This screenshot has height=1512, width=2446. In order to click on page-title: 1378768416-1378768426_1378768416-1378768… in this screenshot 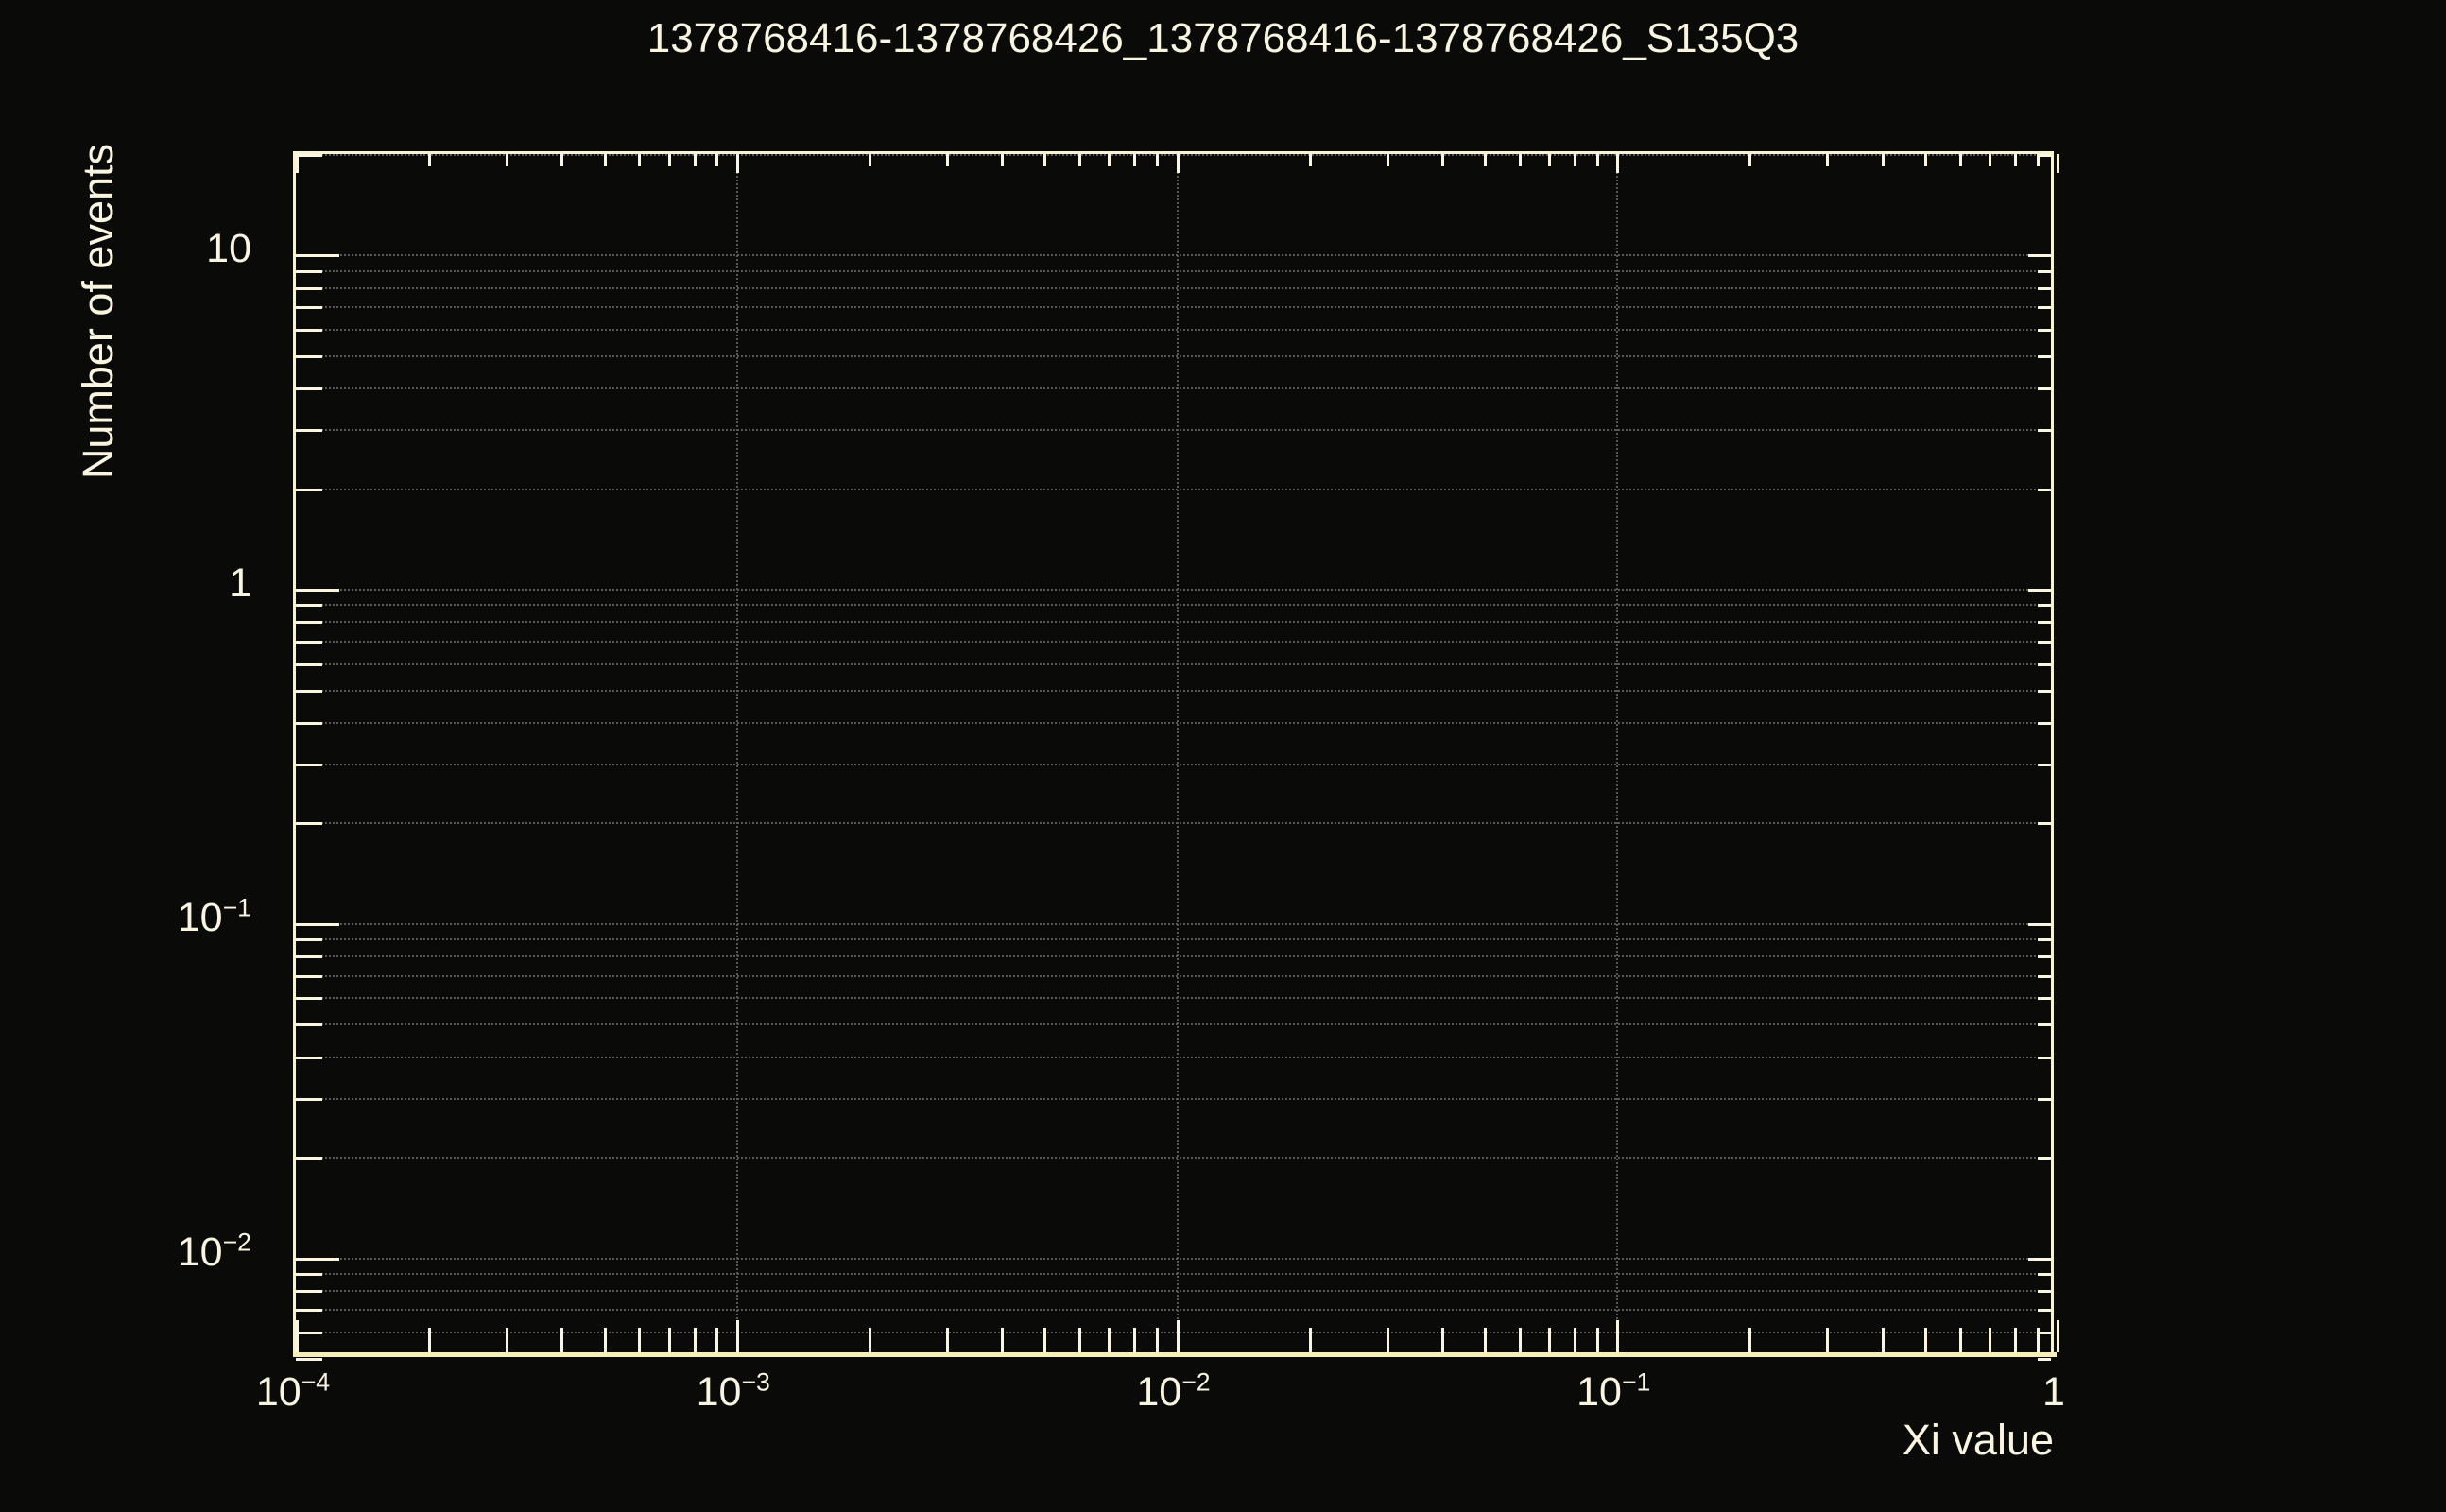, I will do `click(1223, 38)`.